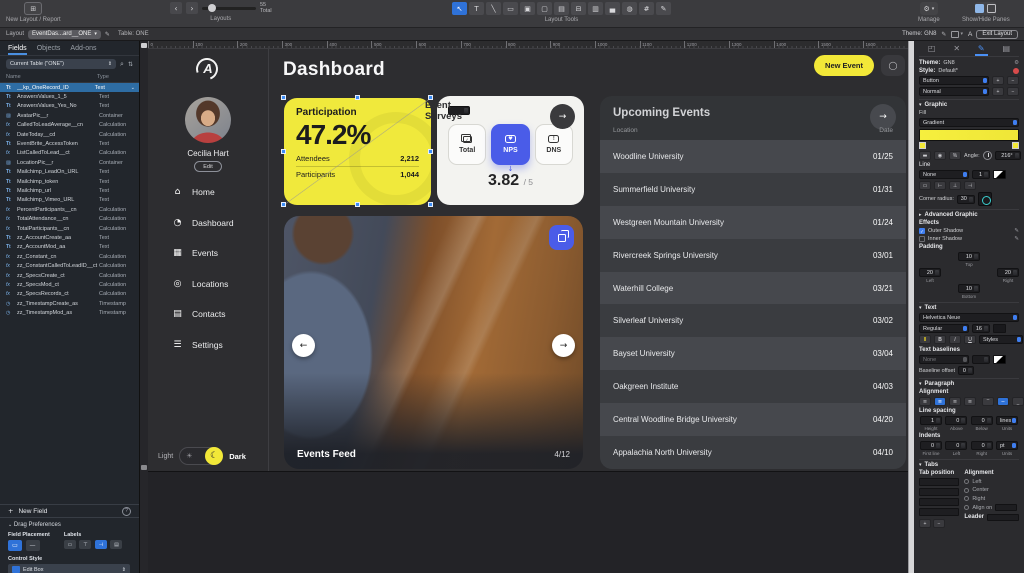 The height and width of the screenshot is (573, 1024). Describe the element at coordinates (965, 199) in the screenshot. I see `corner-radius-stepper: 30` at that location.